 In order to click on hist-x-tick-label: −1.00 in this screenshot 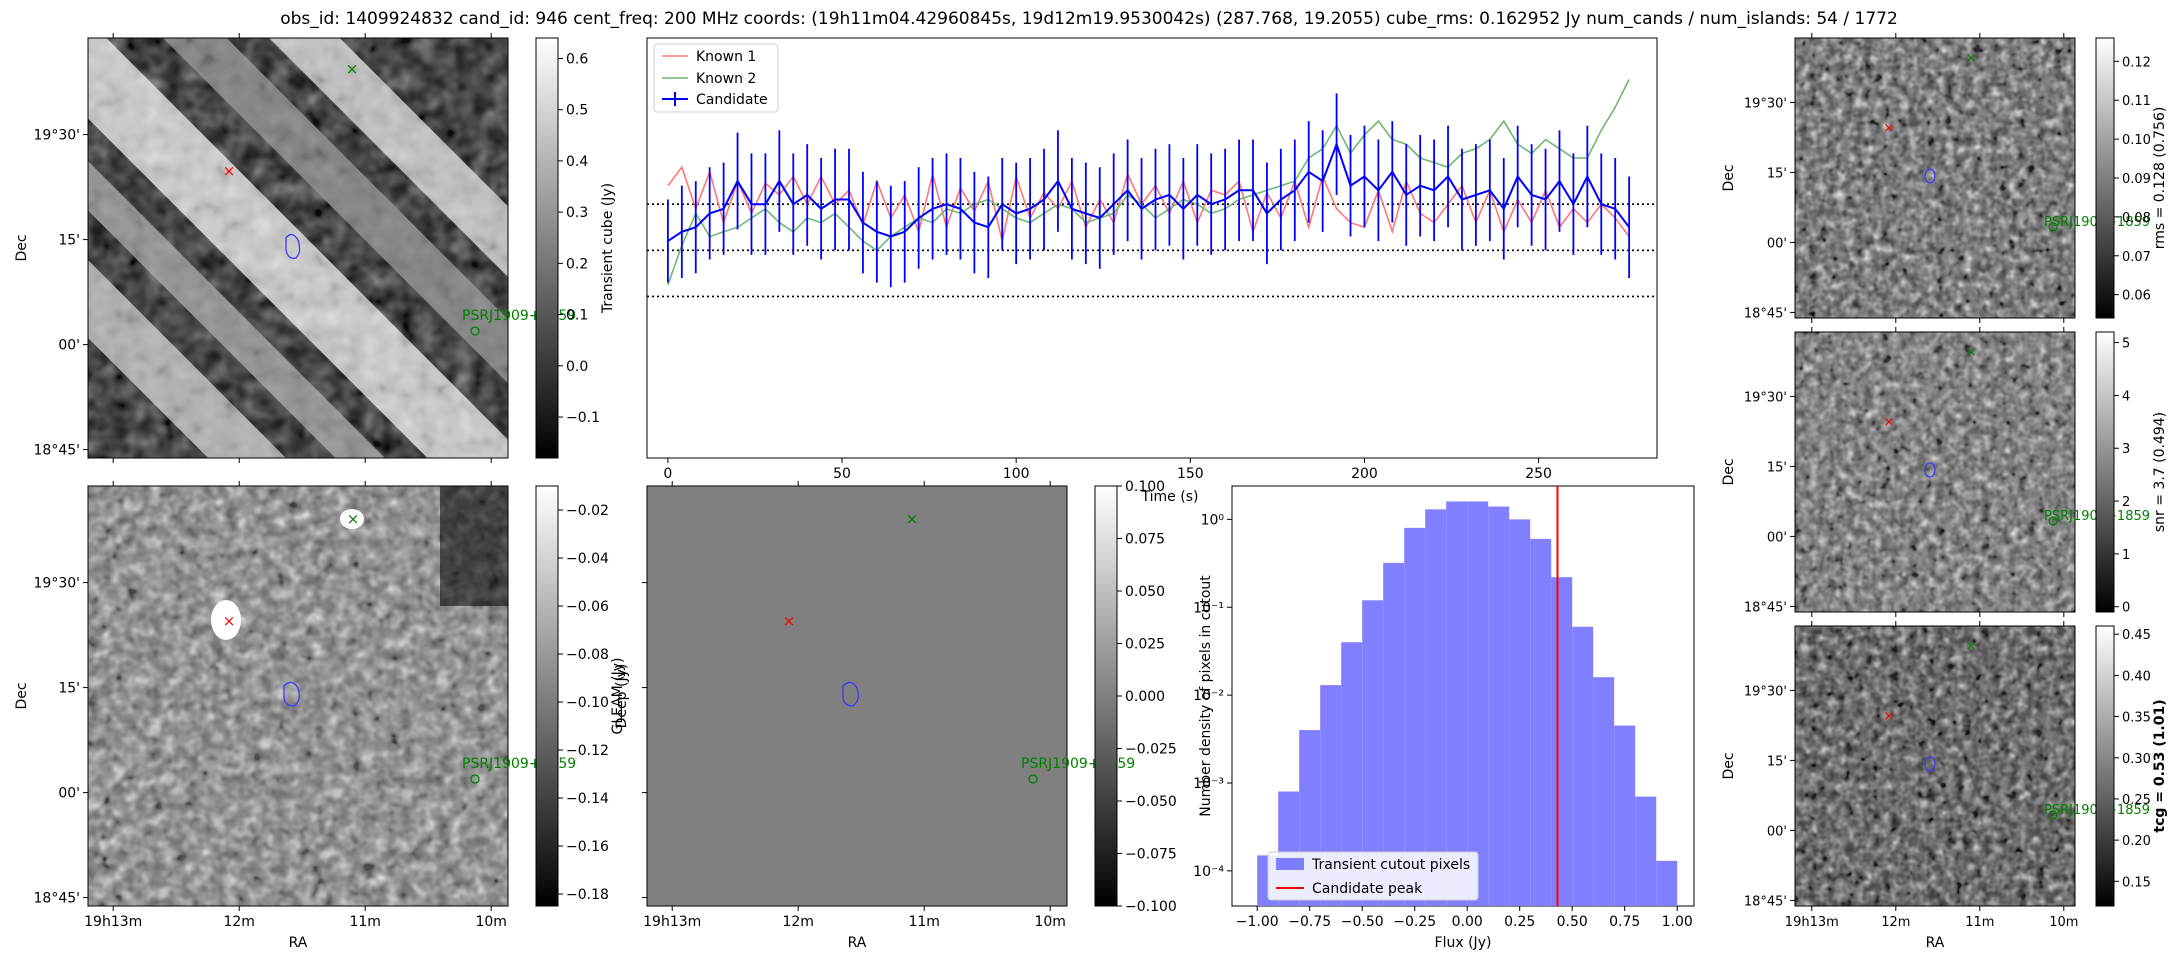, I will do `click(1257, 922)`.